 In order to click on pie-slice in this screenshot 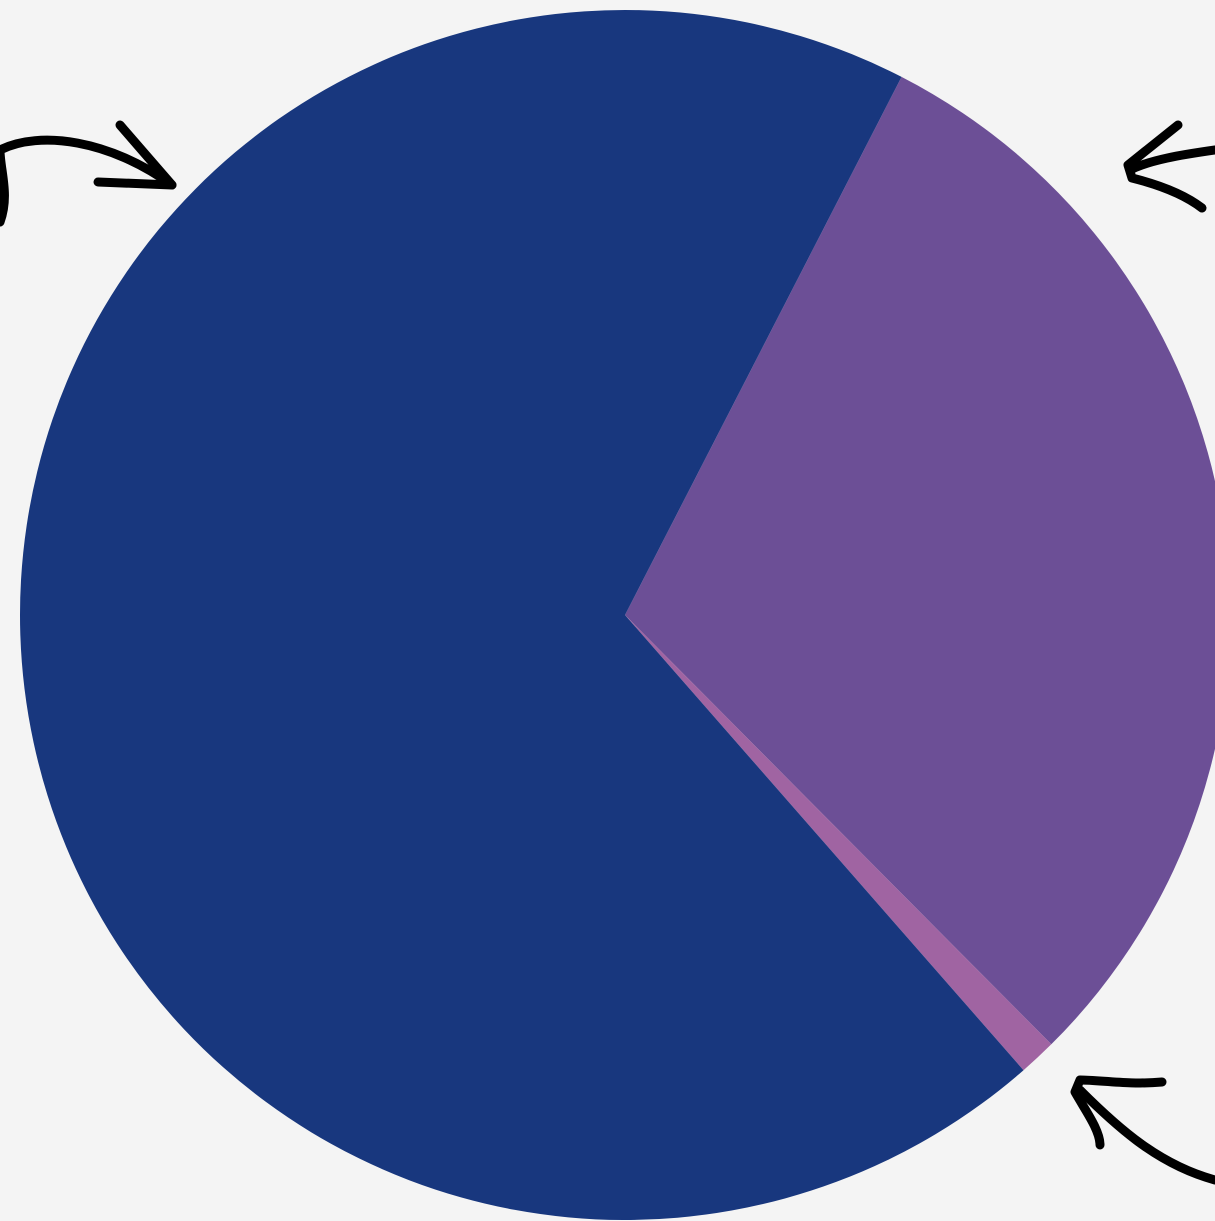, I will do `click(838, 843)`.